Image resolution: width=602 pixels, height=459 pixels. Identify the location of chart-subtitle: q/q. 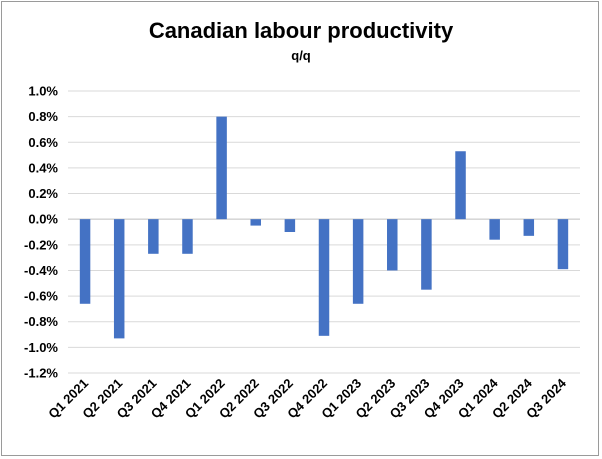
(301, 55).